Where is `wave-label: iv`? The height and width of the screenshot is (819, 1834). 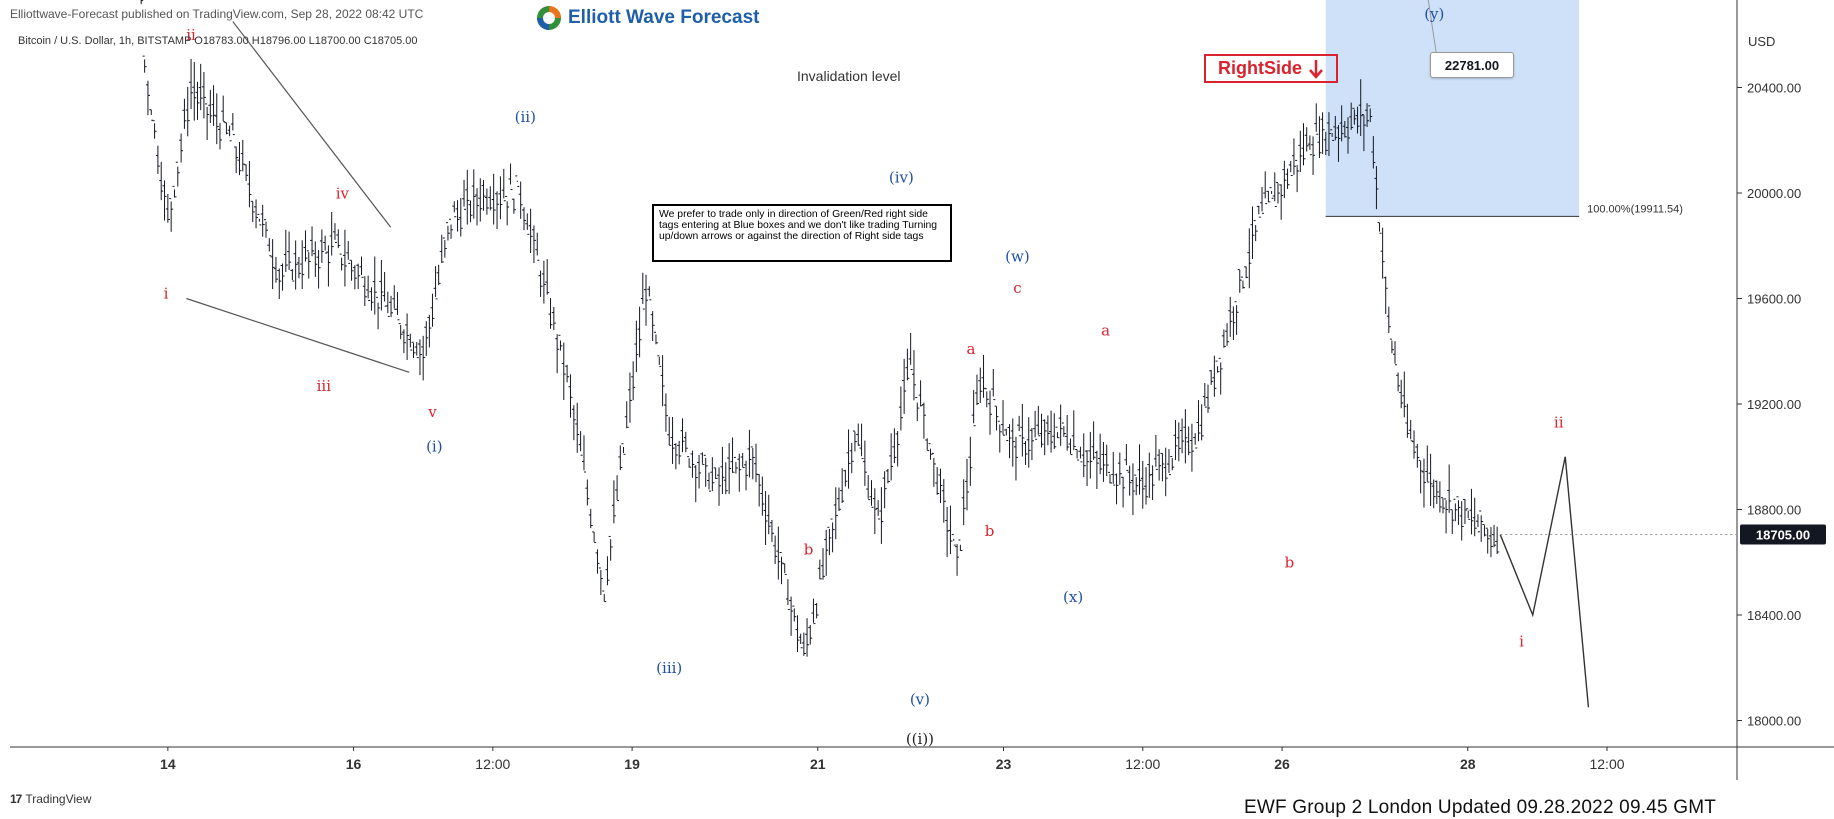
wave-label: iv is located at coordinates (343, 193).